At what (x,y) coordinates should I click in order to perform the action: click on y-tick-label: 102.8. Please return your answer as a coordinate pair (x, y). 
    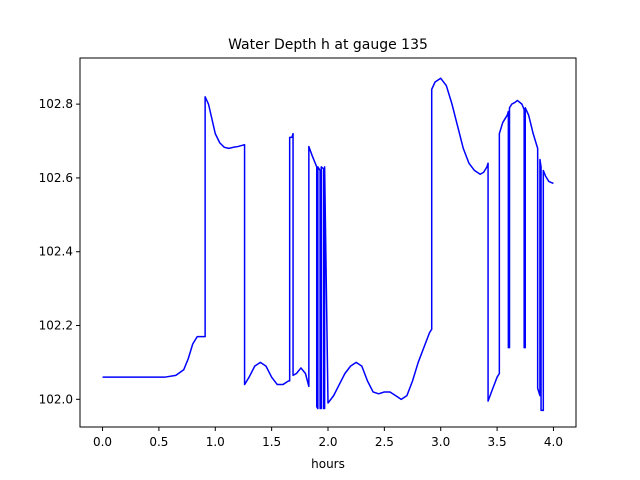
    Looking at the image, I should click on (56, 104).